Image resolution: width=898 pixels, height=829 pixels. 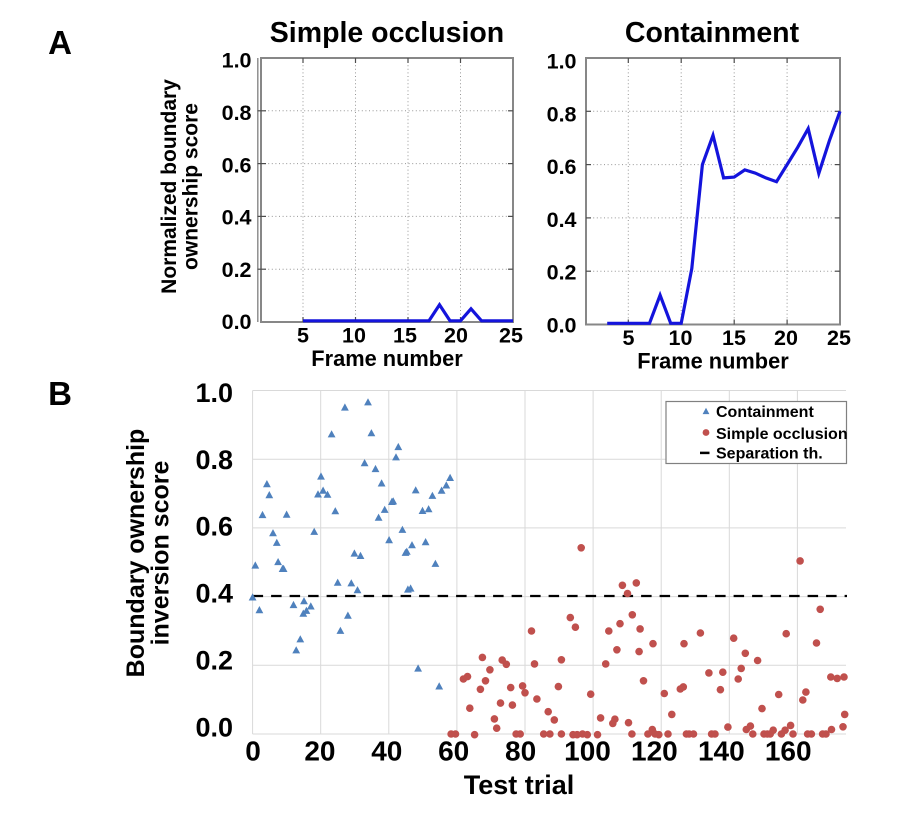 What do you see at coordinates (60, 393) in the screenshot?
I see `svg-text: B` at bounding box center [60, 393].